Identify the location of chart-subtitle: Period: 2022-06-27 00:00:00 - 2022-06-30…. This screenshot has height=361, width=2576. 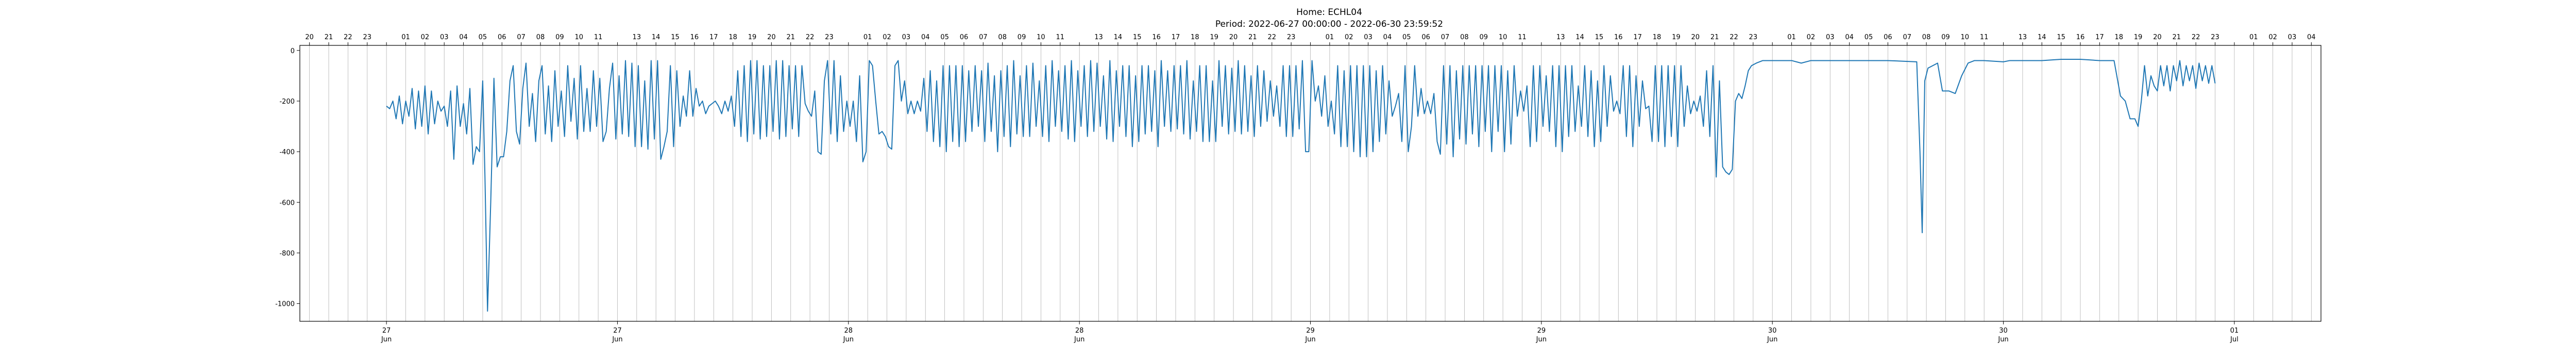
(1329, 24).